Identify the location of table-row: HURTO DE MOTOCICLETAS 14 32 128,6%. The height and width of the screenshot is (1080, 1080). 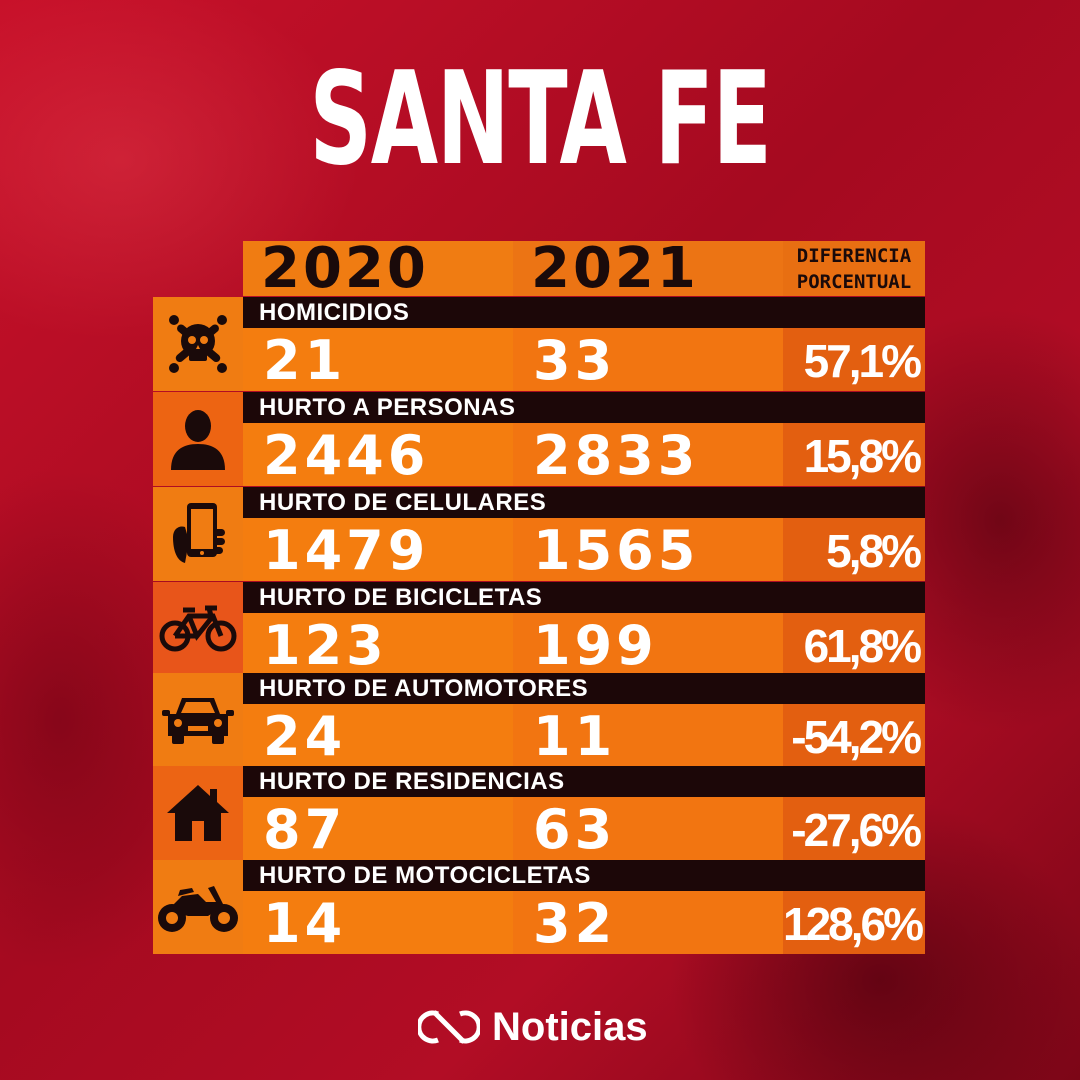
(539, 907).